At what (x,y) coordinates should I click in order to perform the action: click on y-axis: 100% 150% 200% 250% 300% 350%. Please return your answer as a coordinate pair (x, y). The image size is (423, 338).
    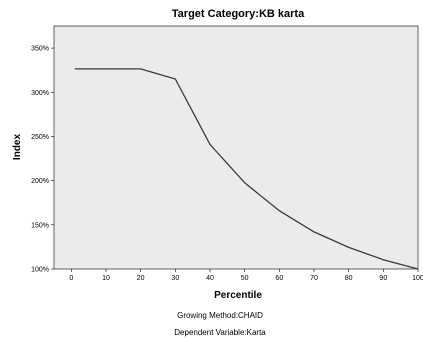
    Looking at the image, I should click on (42, 160).